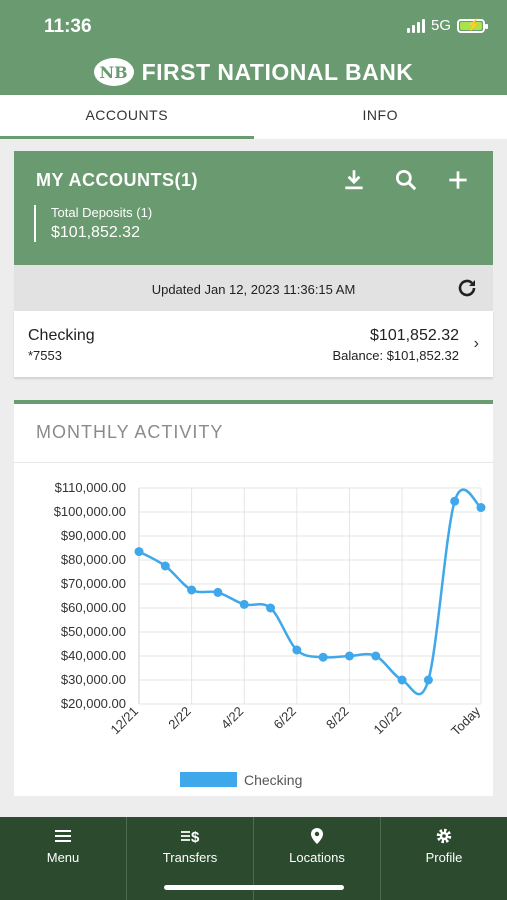 Image resolution: width=507 pixels, height=900 pixels. I want to click on total-deposits: Total Deposits (1) $101,852.32, so click(93, 223).